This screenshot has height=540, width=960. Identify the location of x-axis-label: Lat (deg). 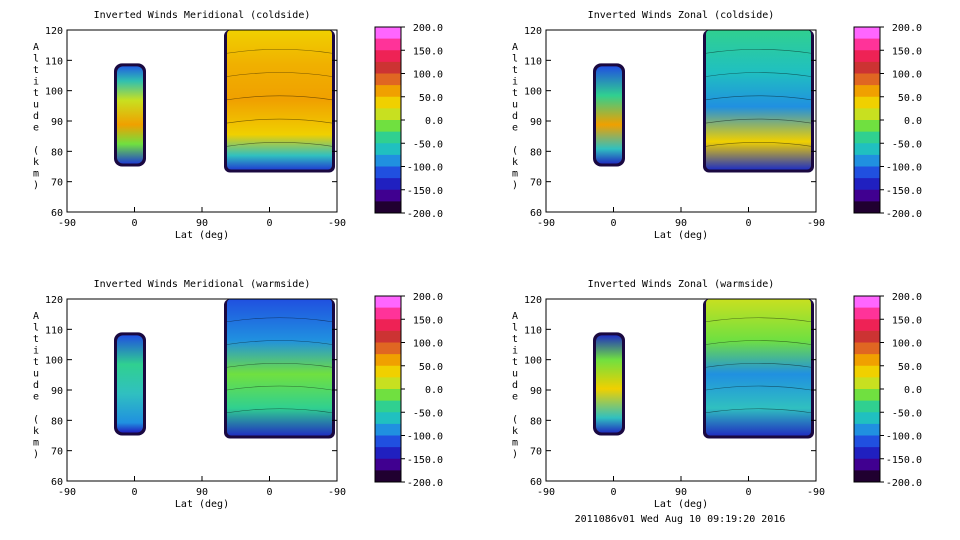
(202, 504).